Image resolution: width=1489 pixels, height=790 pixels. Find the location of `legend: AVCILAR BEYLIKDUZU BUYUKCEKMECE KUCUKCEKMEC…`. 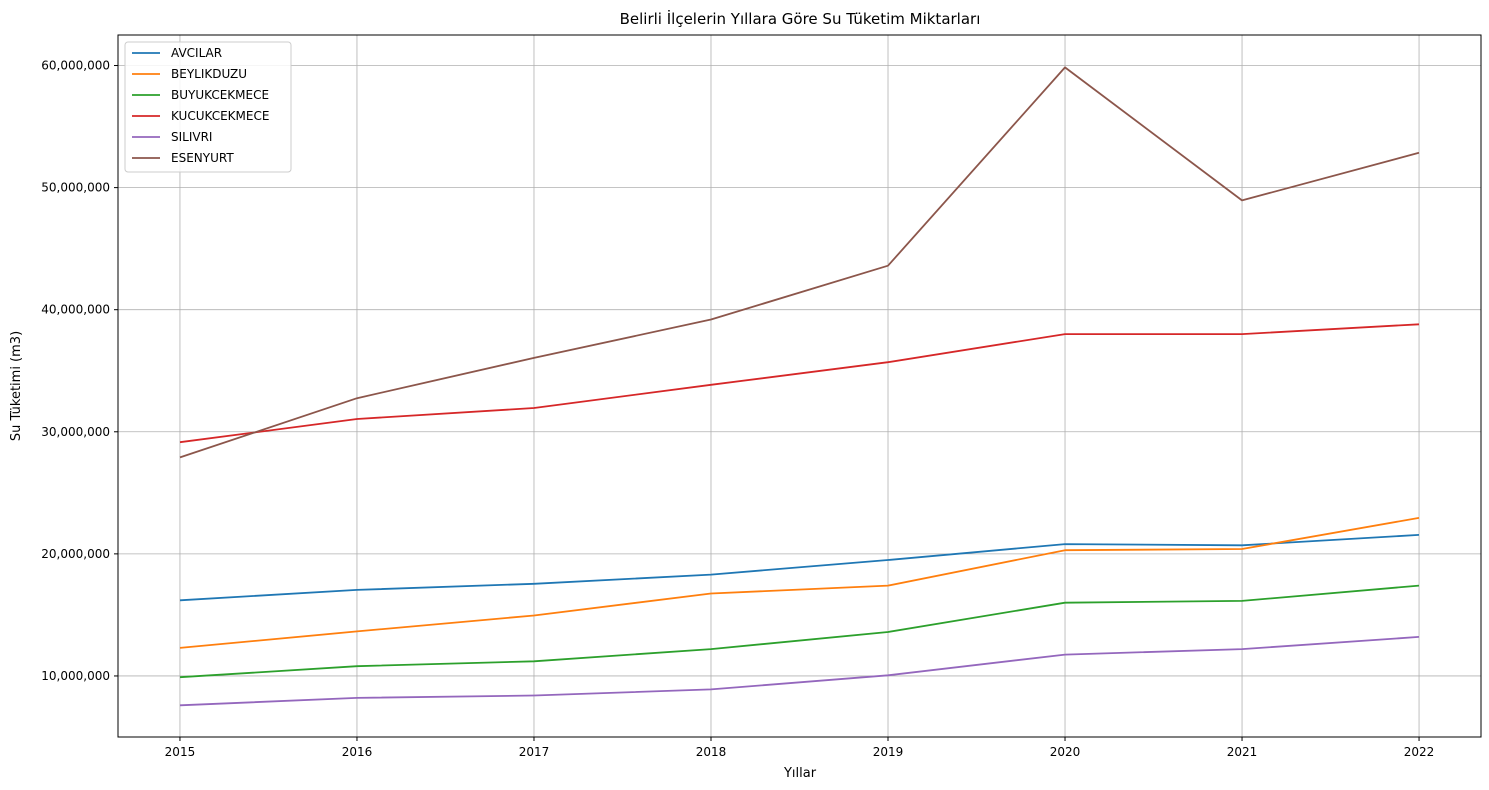

legend: AVCILAR BEYLIKDUZU BUYUKCEKMECE KUCUKCEKMEC… is located at coordinates (208, 107).